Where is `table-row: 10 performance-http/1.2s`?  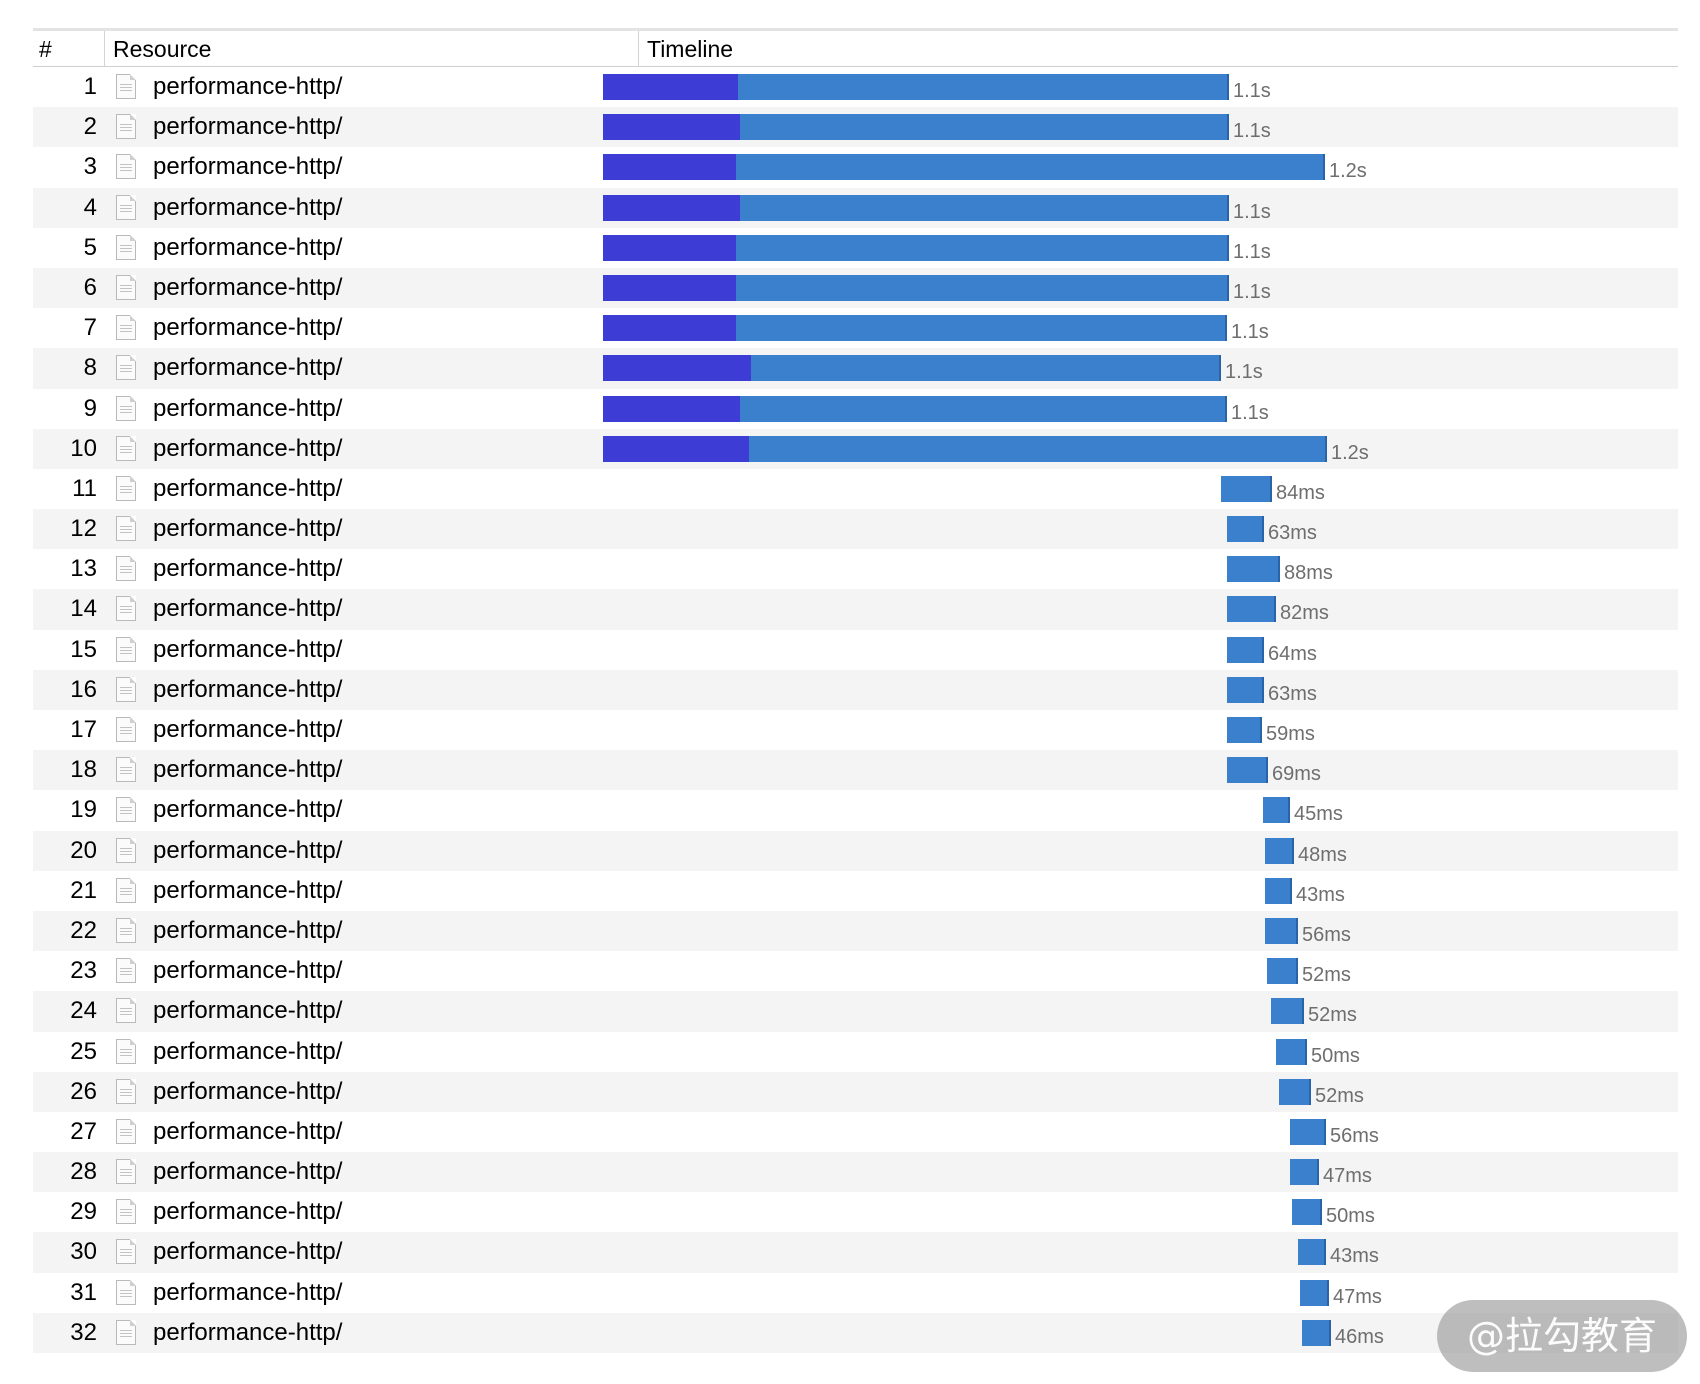
table-row: 10 performance-http/1.2s is located at coordinates (855, 448).